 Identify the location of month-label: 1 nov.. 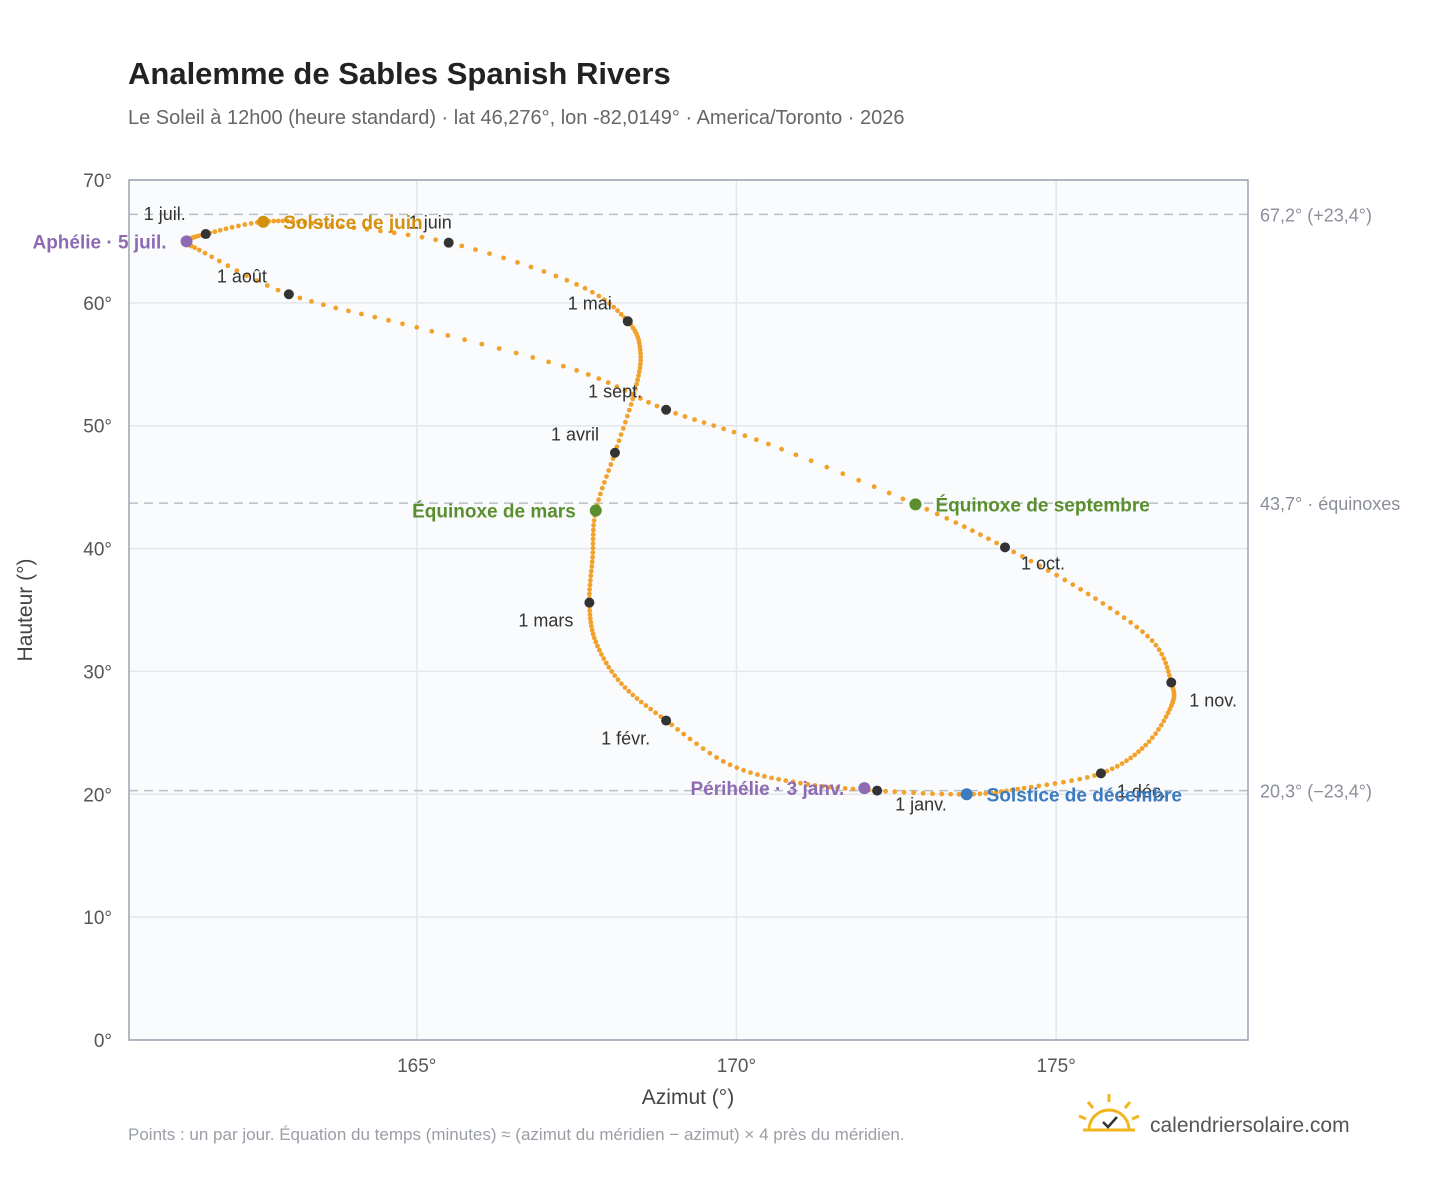
(1213, 700).